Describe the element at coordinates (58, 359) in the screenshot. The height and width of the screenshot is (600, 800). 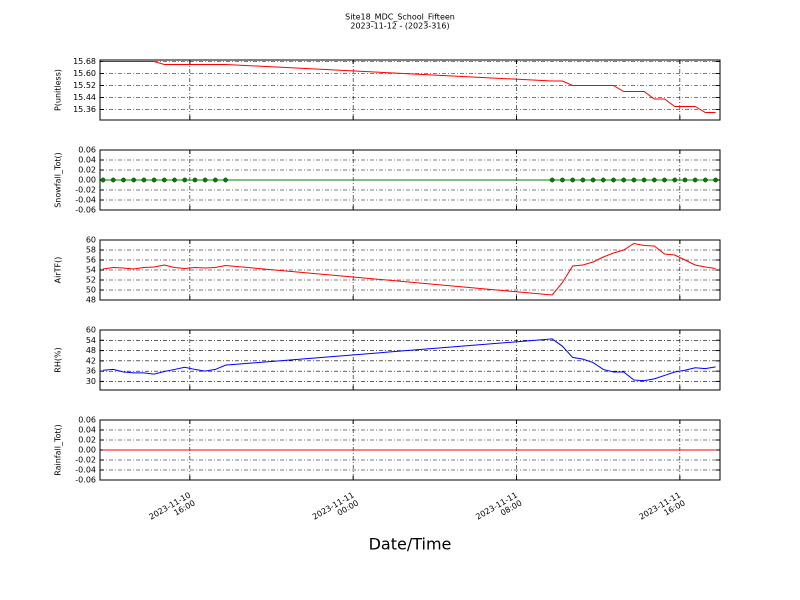
I see `y-axis-label: RH(%)` at that location.